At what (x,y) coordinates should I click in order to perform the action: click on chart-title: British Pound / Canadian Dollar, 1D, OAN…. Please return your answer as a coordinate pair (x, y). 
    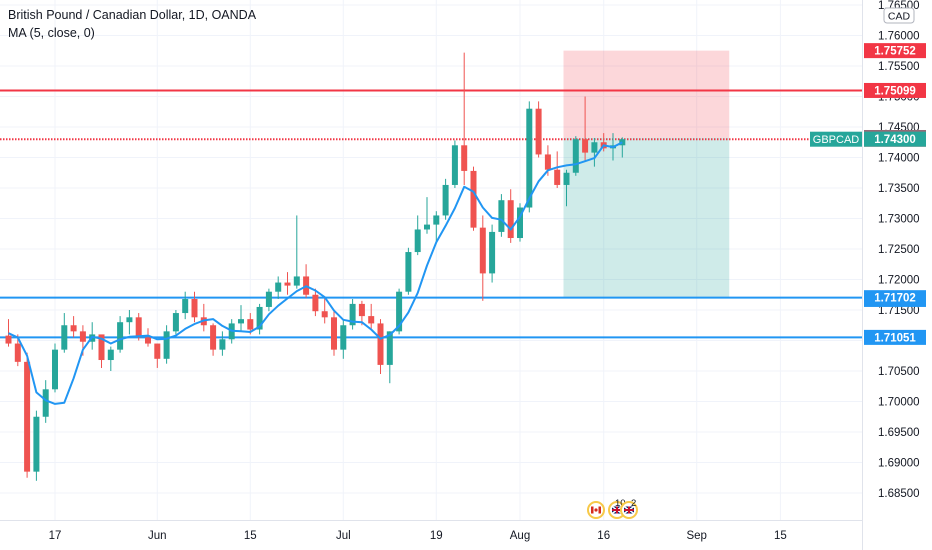
    Looking at the image, I should click on (132, 15).